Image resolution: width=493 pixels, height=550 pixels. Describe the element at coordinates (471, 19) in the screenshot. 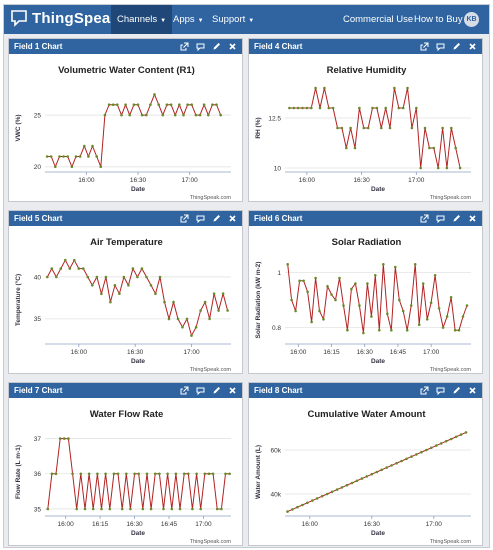

I see `user-avatar: KB` at that location.